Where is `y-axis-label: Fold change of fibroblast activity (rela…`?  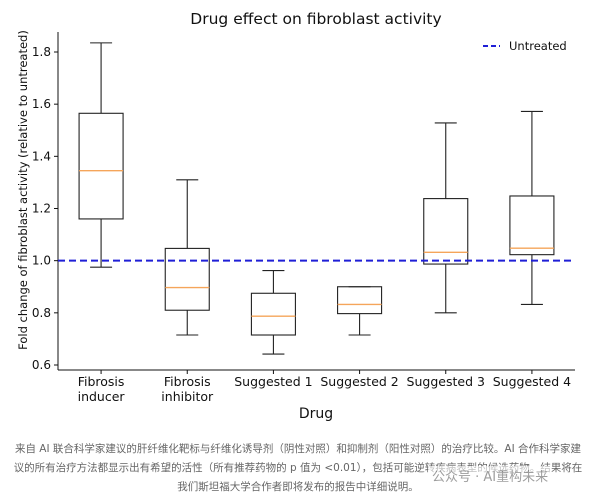 y-axis-label: Fold change of fibroblast activity (rela… is located at coordinates (23, 190).